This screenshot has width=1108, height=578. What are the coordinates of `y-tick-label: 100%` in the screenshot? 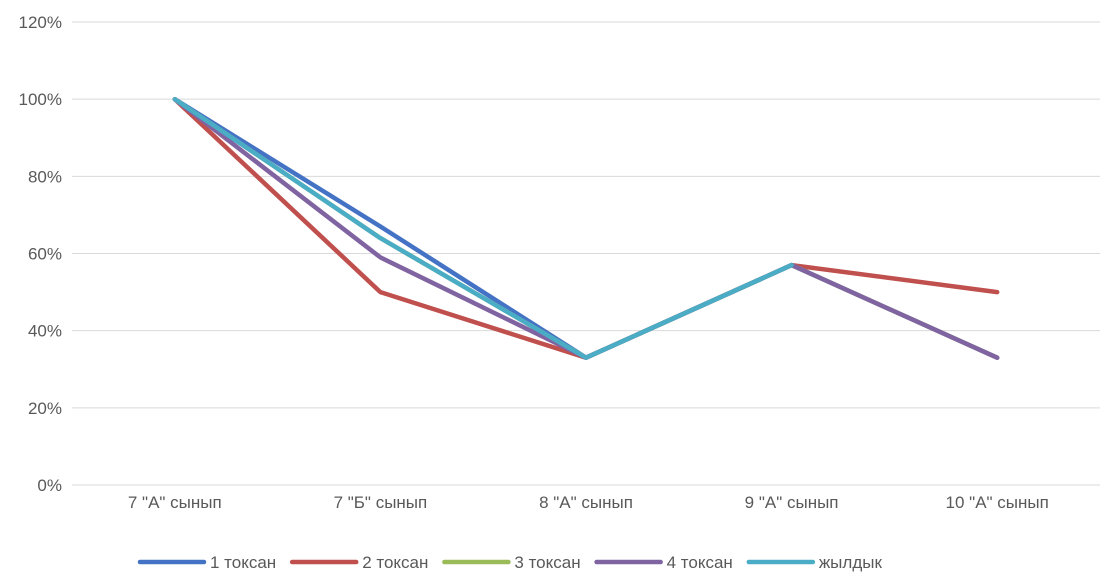 It's located at (40, 99).